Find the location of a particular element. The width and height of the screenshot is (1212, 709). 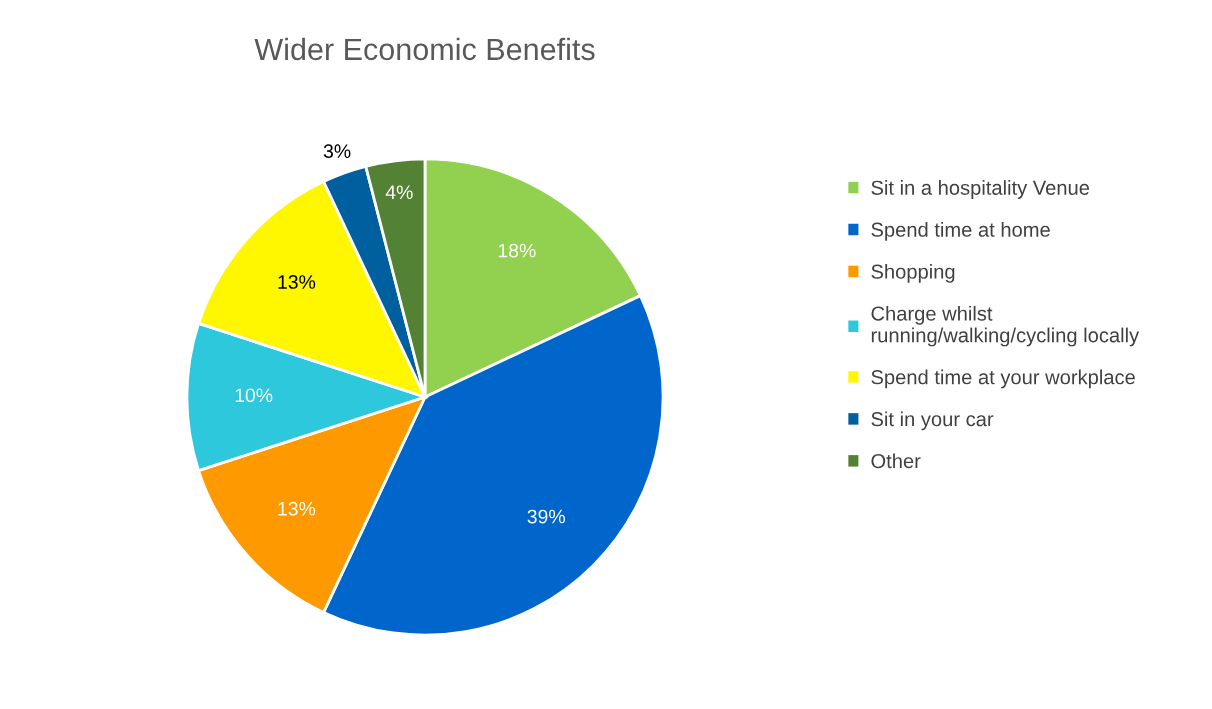

data-label: 10% is located at coordinates (254, 395).